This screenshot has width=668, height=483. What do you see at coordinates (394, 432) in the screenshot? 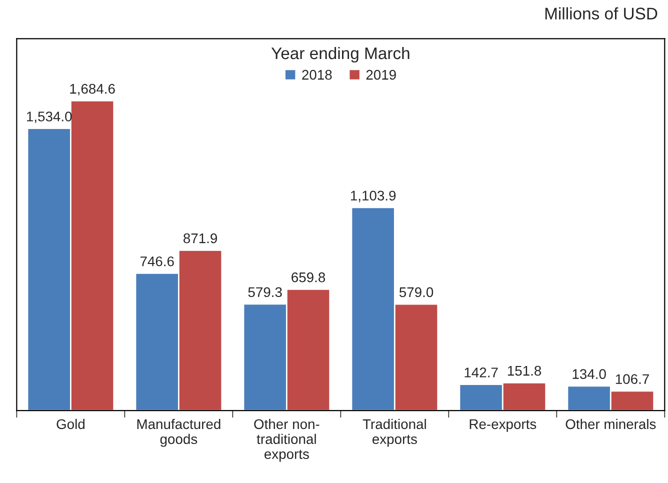
I see `x-tick-label: Traditional exports` at bounding box center [394, 432].